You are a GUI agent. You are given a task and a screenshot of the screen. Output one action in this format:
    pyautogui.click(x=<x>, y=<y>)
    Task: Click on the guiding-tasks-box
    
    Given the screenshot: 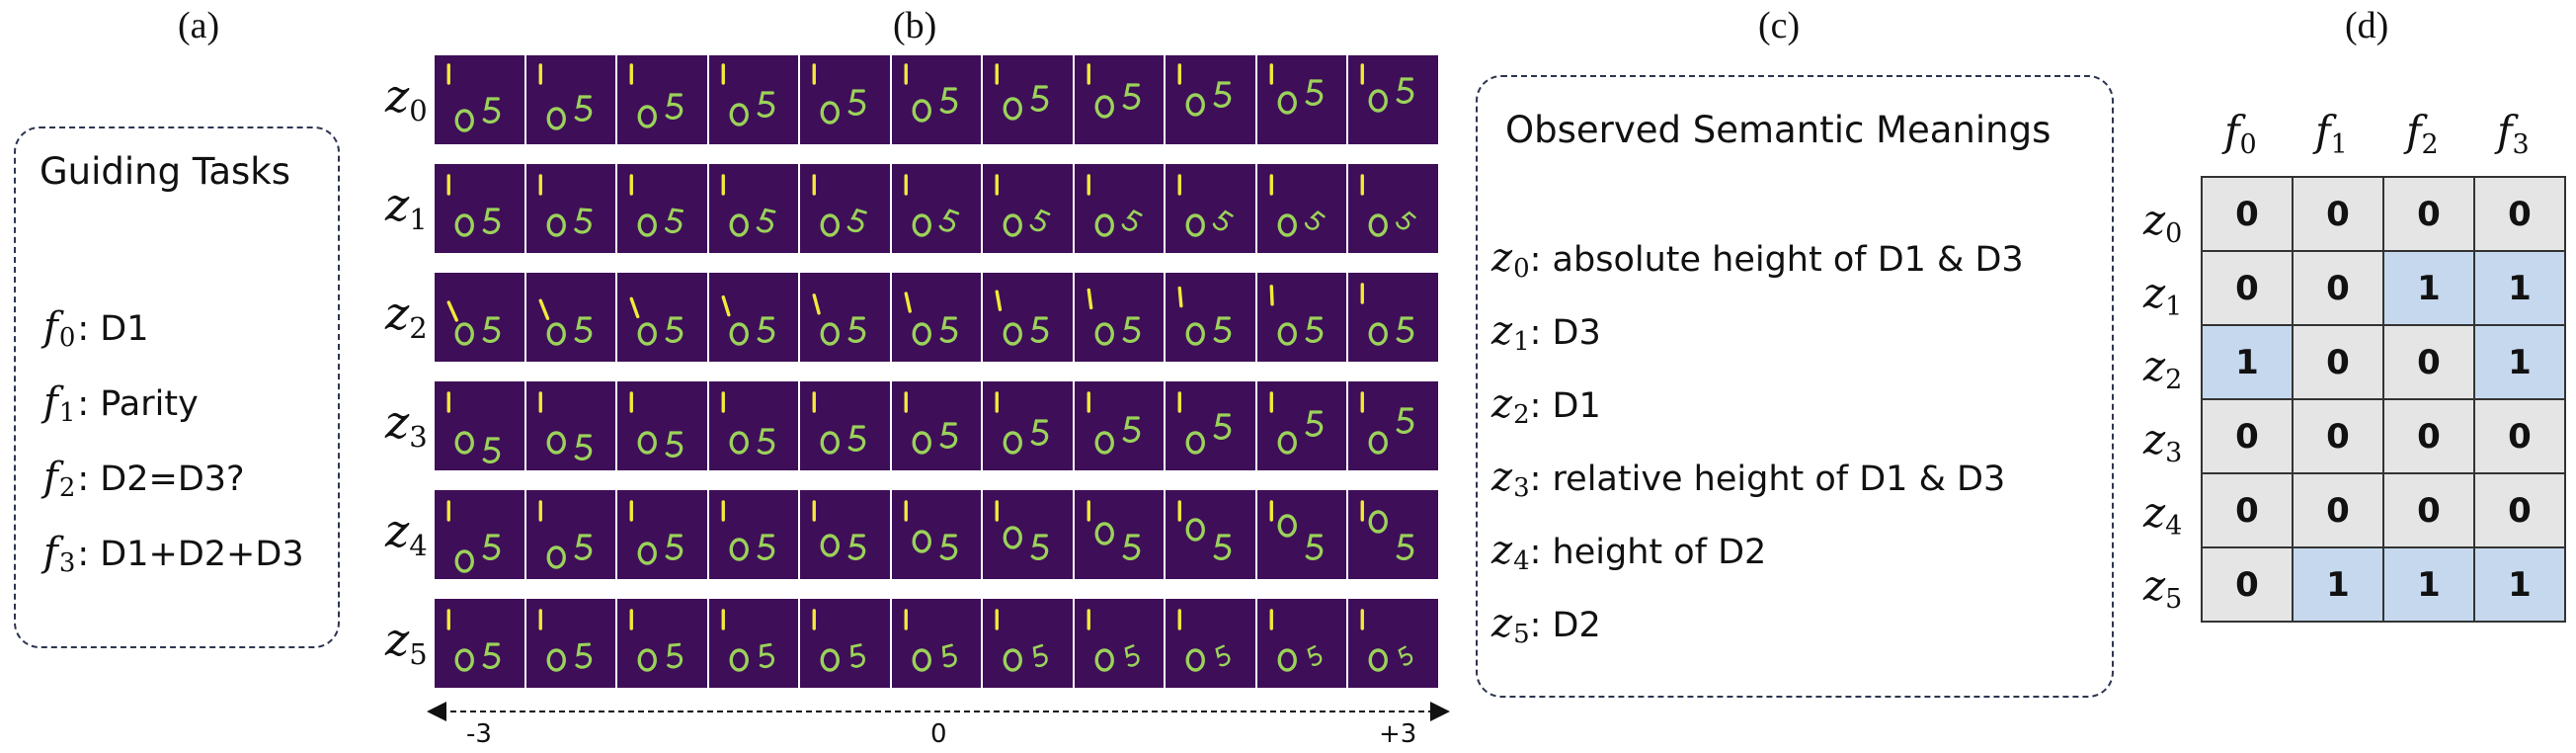 What is the action you would take?
    pyautogui.click(x=177, y=387)
    